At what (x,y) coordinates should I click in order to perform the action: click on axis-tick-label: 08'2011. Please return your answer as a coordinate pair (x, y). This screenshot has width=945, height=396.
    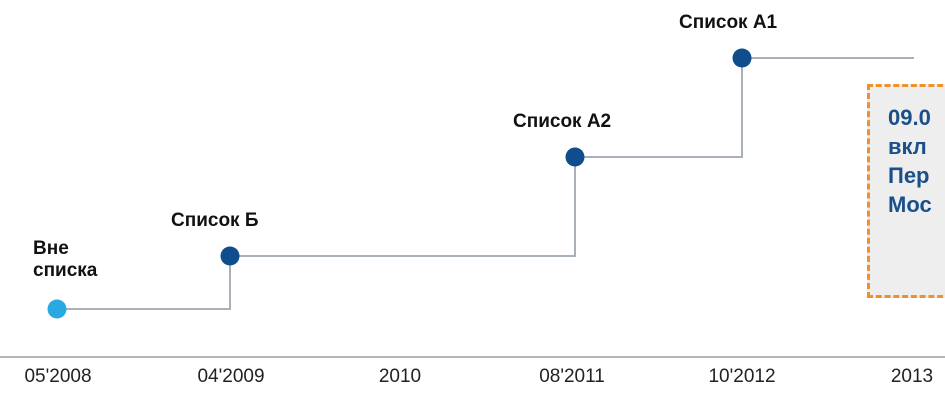
    Looking at the image, I should click on (572, 376).